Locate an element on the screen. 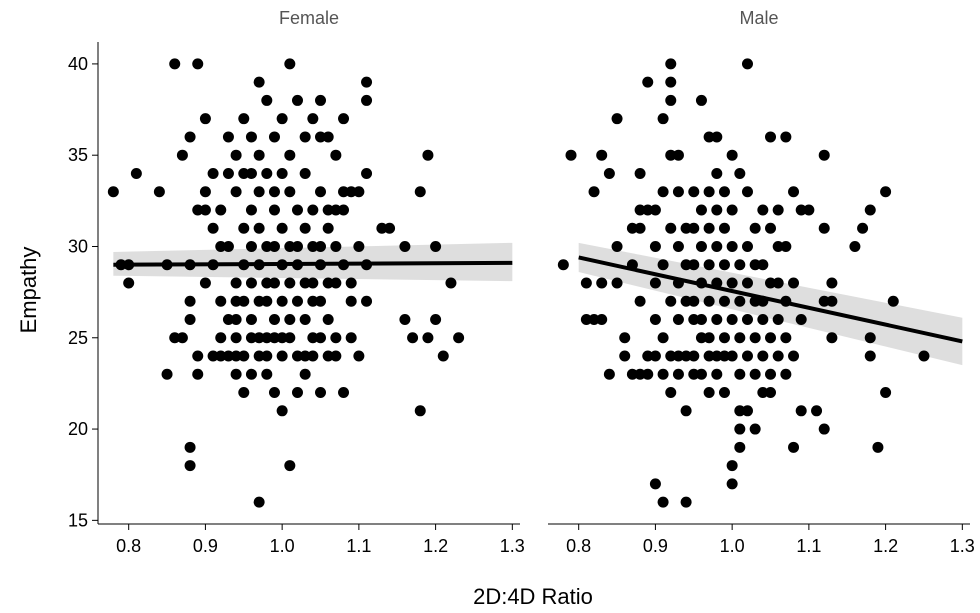 The image size is (980, 613). x-tick-label: 0.8 is located at coordinates (128, 546).